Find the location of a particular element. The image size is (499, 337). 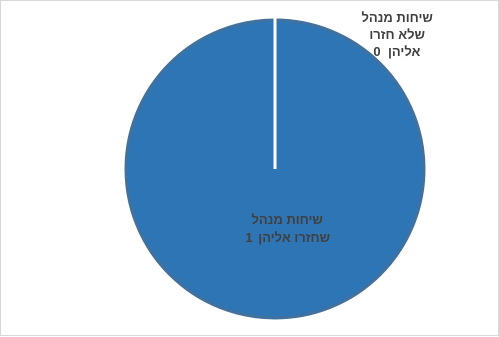

data-label-returned: שיחות מנהל שחזרו אליהן 1 is located at coordinates (289, 228).